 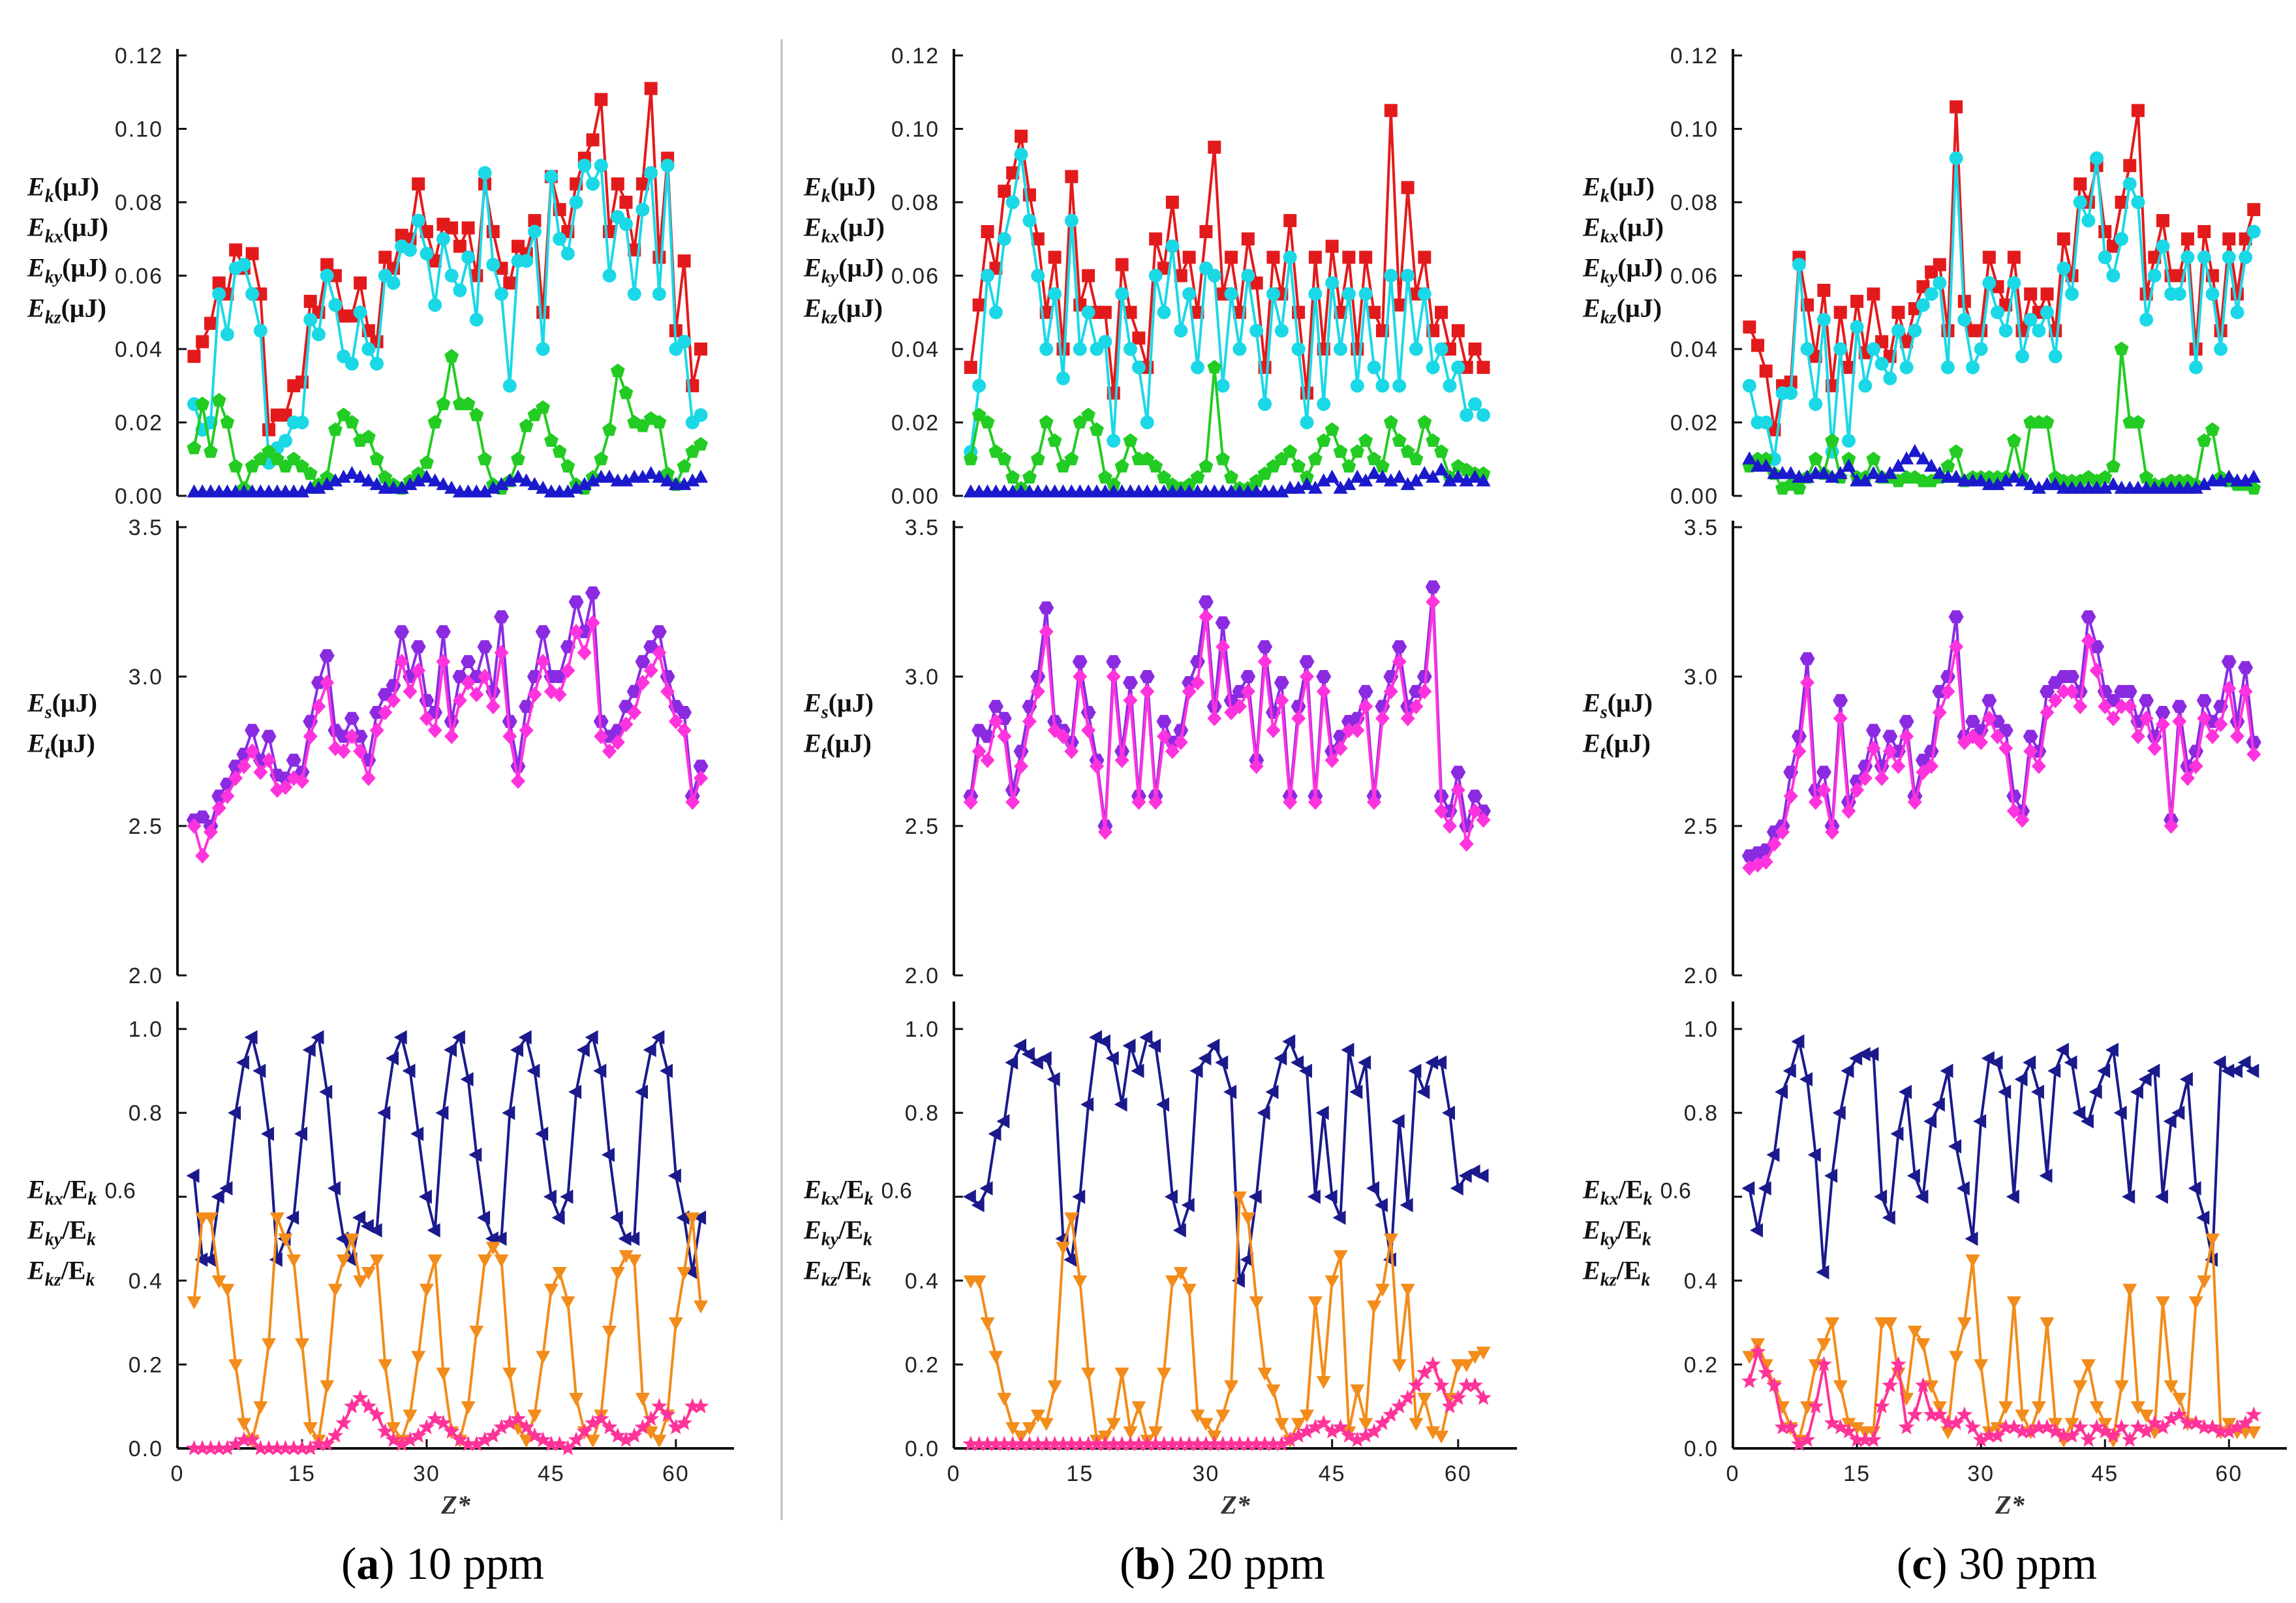 What do you see at coordinates (1235, 1504) in the screenshot?
I see `x-axis-label: Z*` at bounding box center [1235, 1504].